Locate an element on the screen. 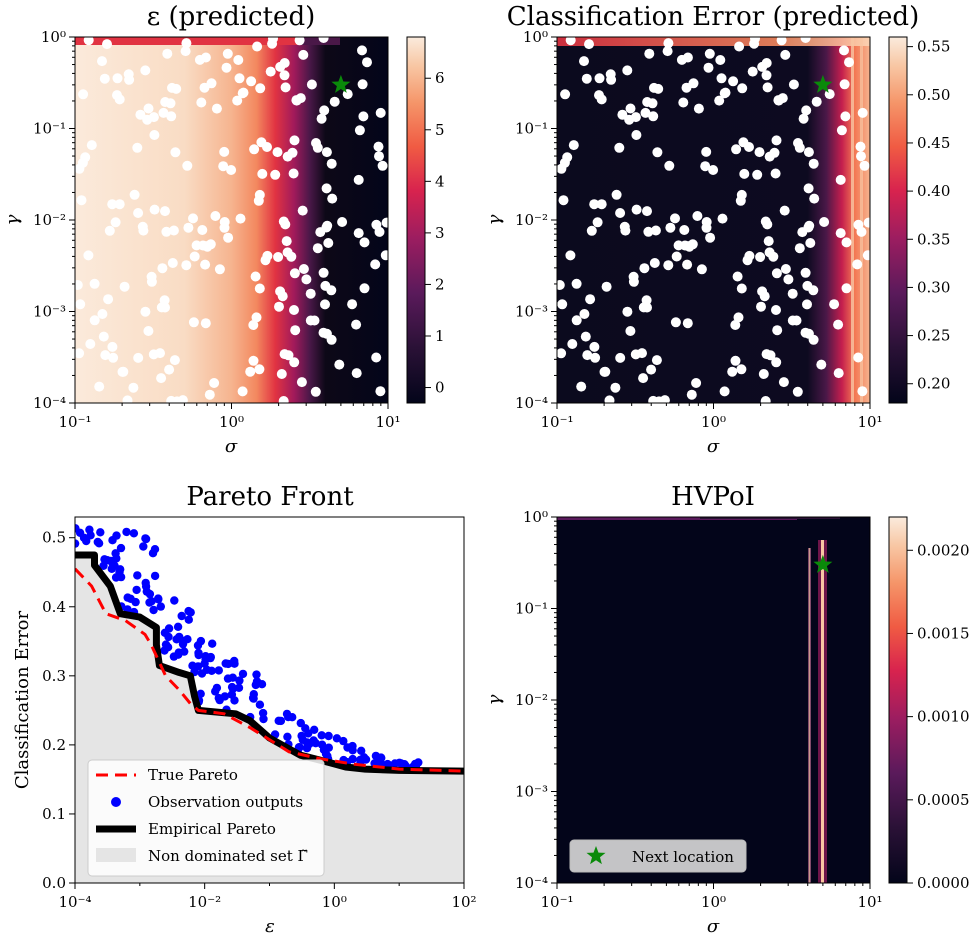  colorbar-tick-label: 0.30 is located at coordinates (933, 287).